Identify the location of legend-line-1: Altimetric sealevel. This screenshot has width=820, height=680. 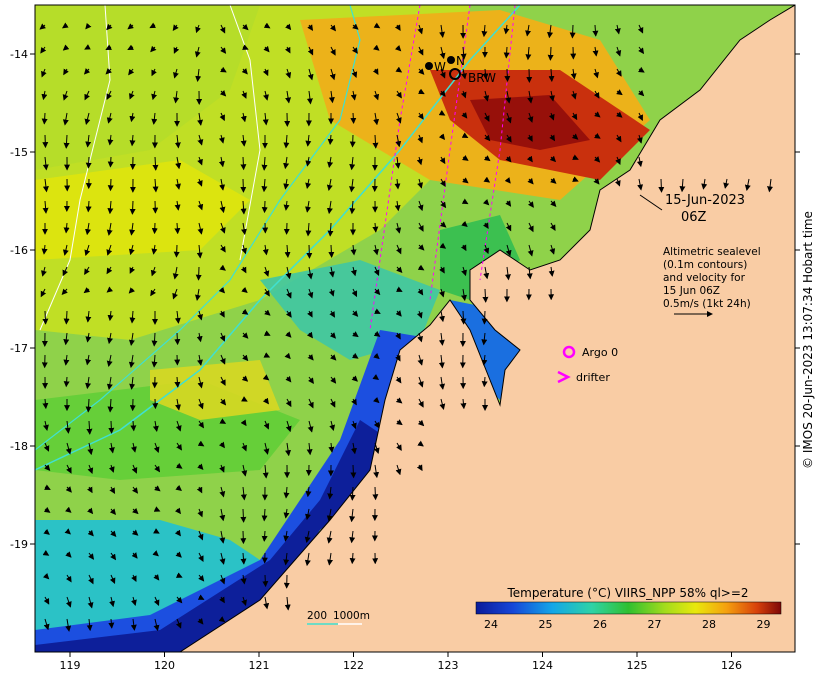
(712, 252).